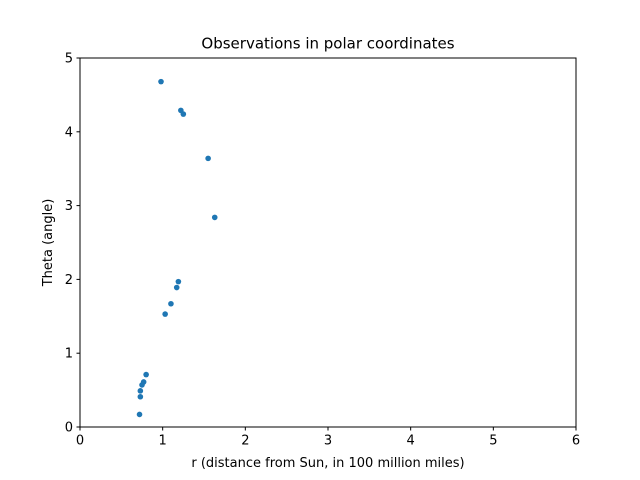  I want to click on y-tick-label-5: 5, so click(69, 59).